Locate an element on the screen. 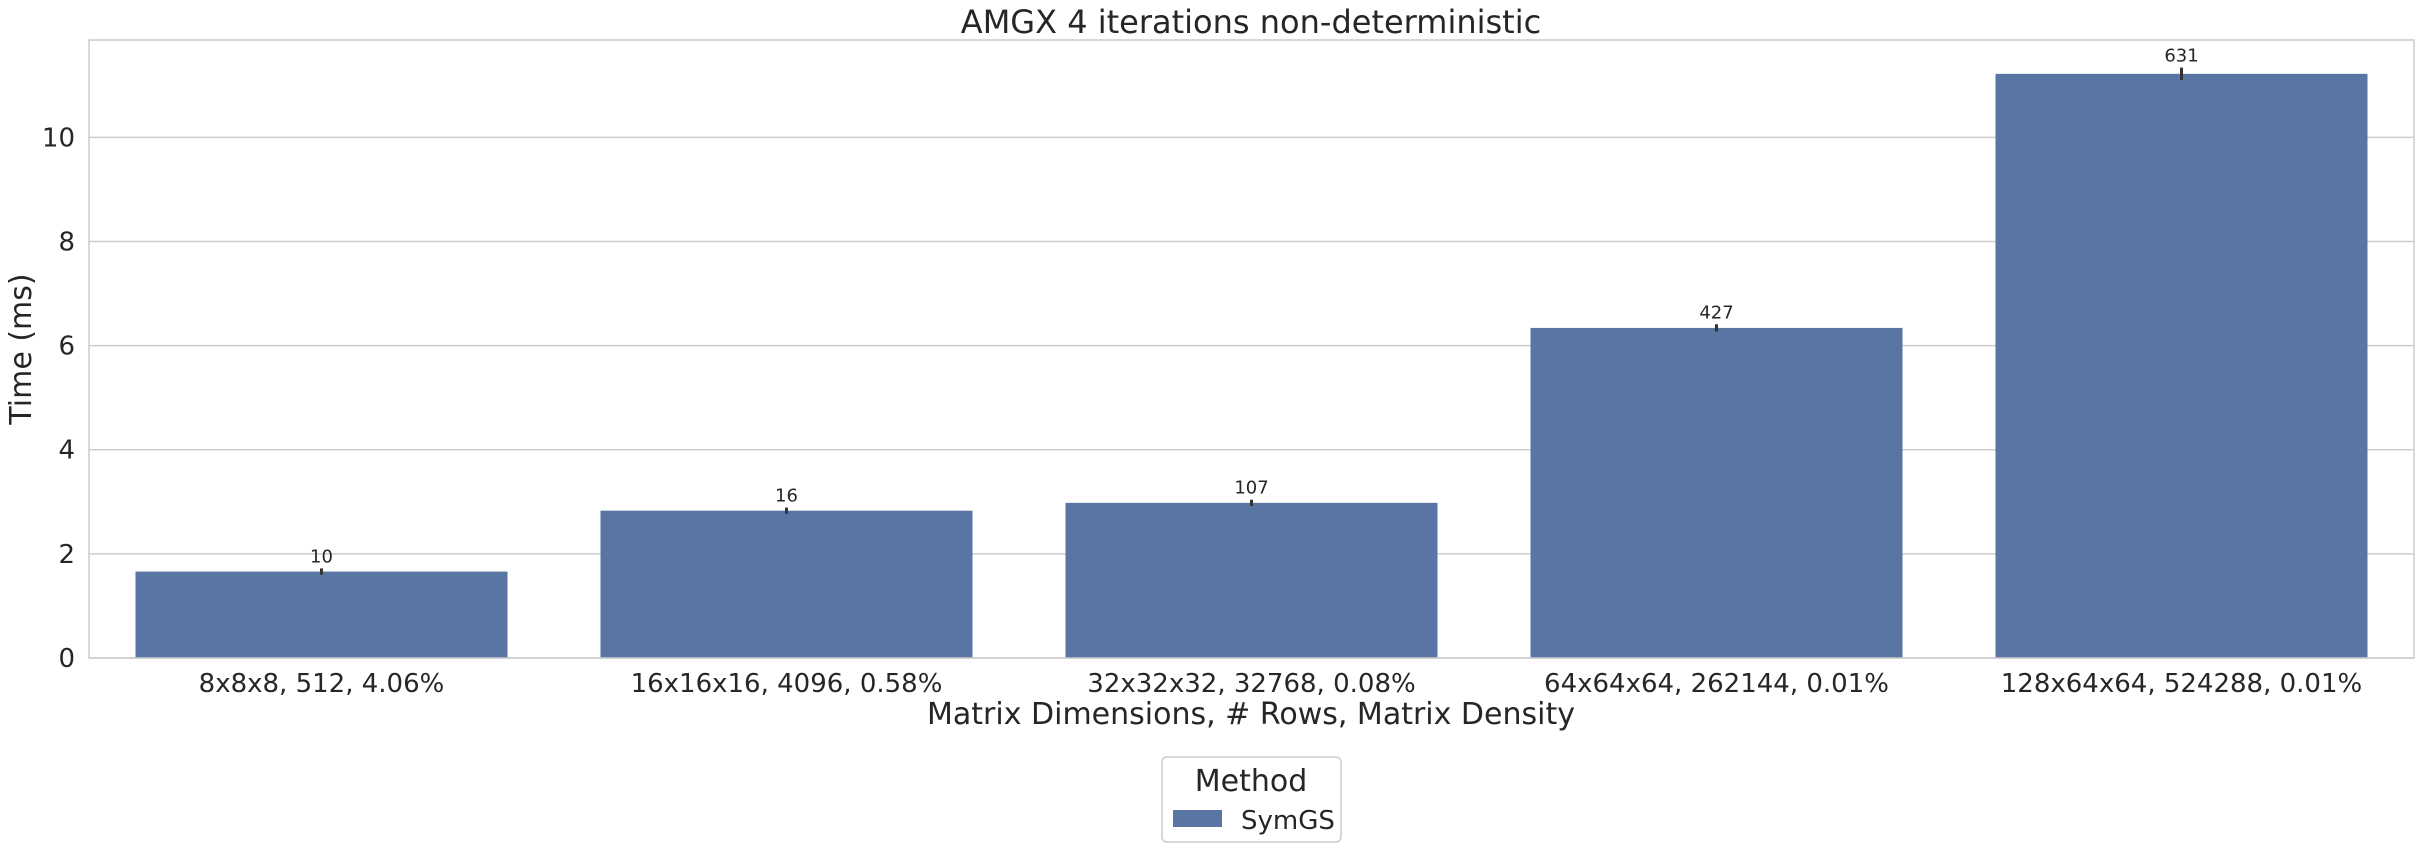 The image size is (2423, 851). data-label: 631 is located at coordinates (2181, 56).